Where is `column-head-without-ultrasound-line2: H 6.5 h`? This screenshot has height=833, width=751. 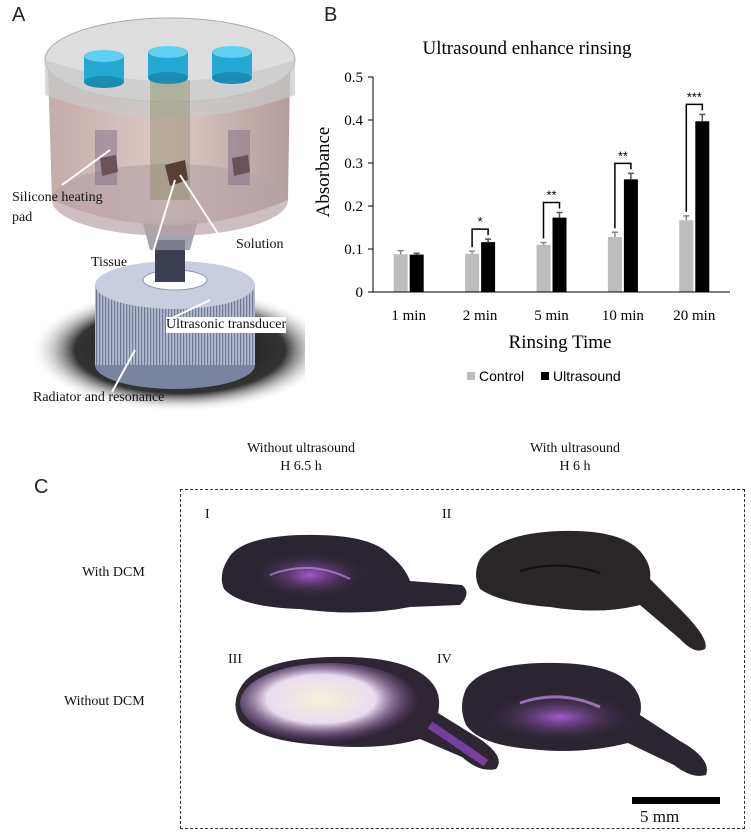 column-head-without-ultrasound-line2: H 6.5 h is located at coordinates (301, 466).